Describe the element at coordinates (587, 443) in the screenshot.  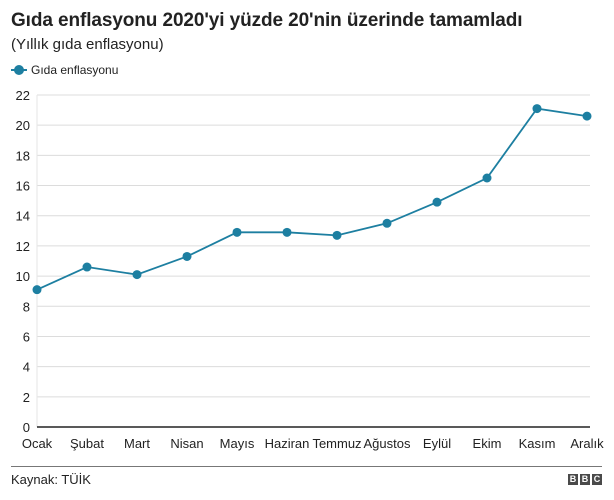
I see `x-tick-label: Aralık` at that location.